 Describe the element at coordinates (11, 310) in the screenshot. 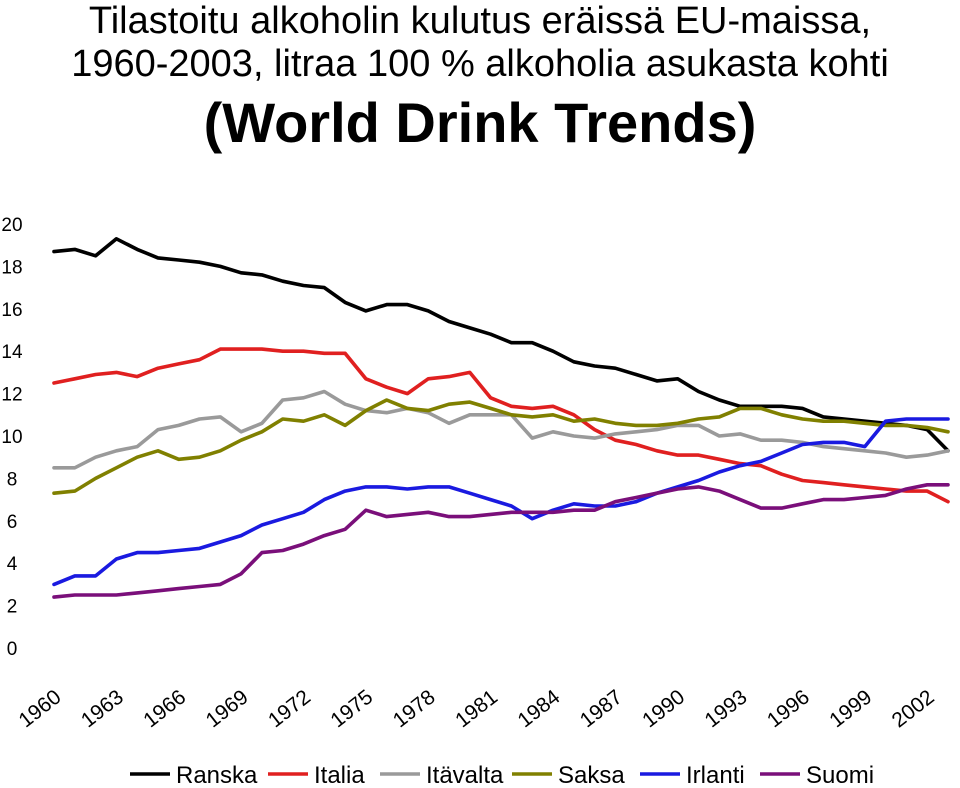

I see `y-tick-label: 16` at that location.